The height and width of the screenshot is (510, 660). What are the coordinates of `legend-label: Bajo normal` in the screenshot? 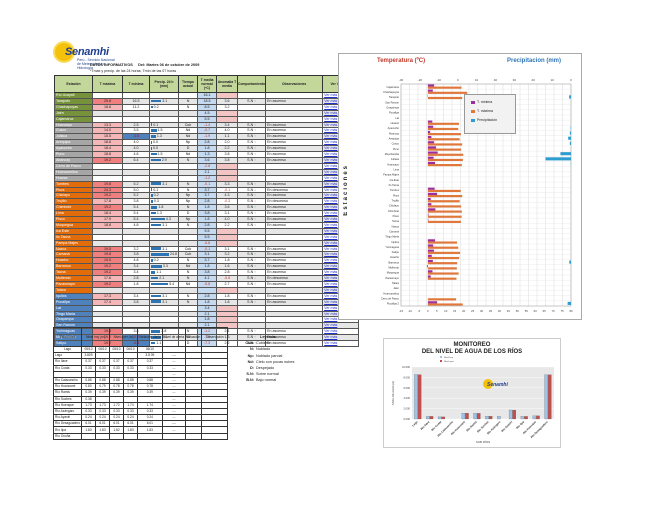 It's located at (266, 380).